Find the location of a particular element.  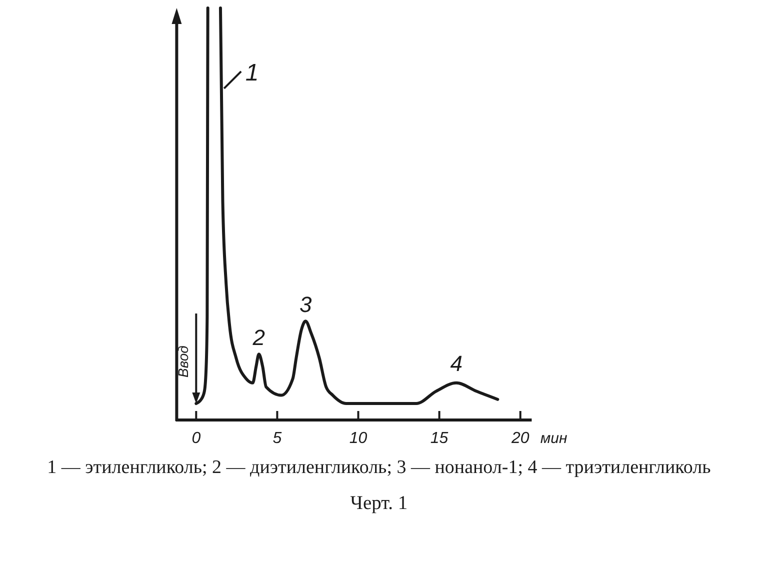

x-tick-label: 15 is located at coordinates (439, 438).